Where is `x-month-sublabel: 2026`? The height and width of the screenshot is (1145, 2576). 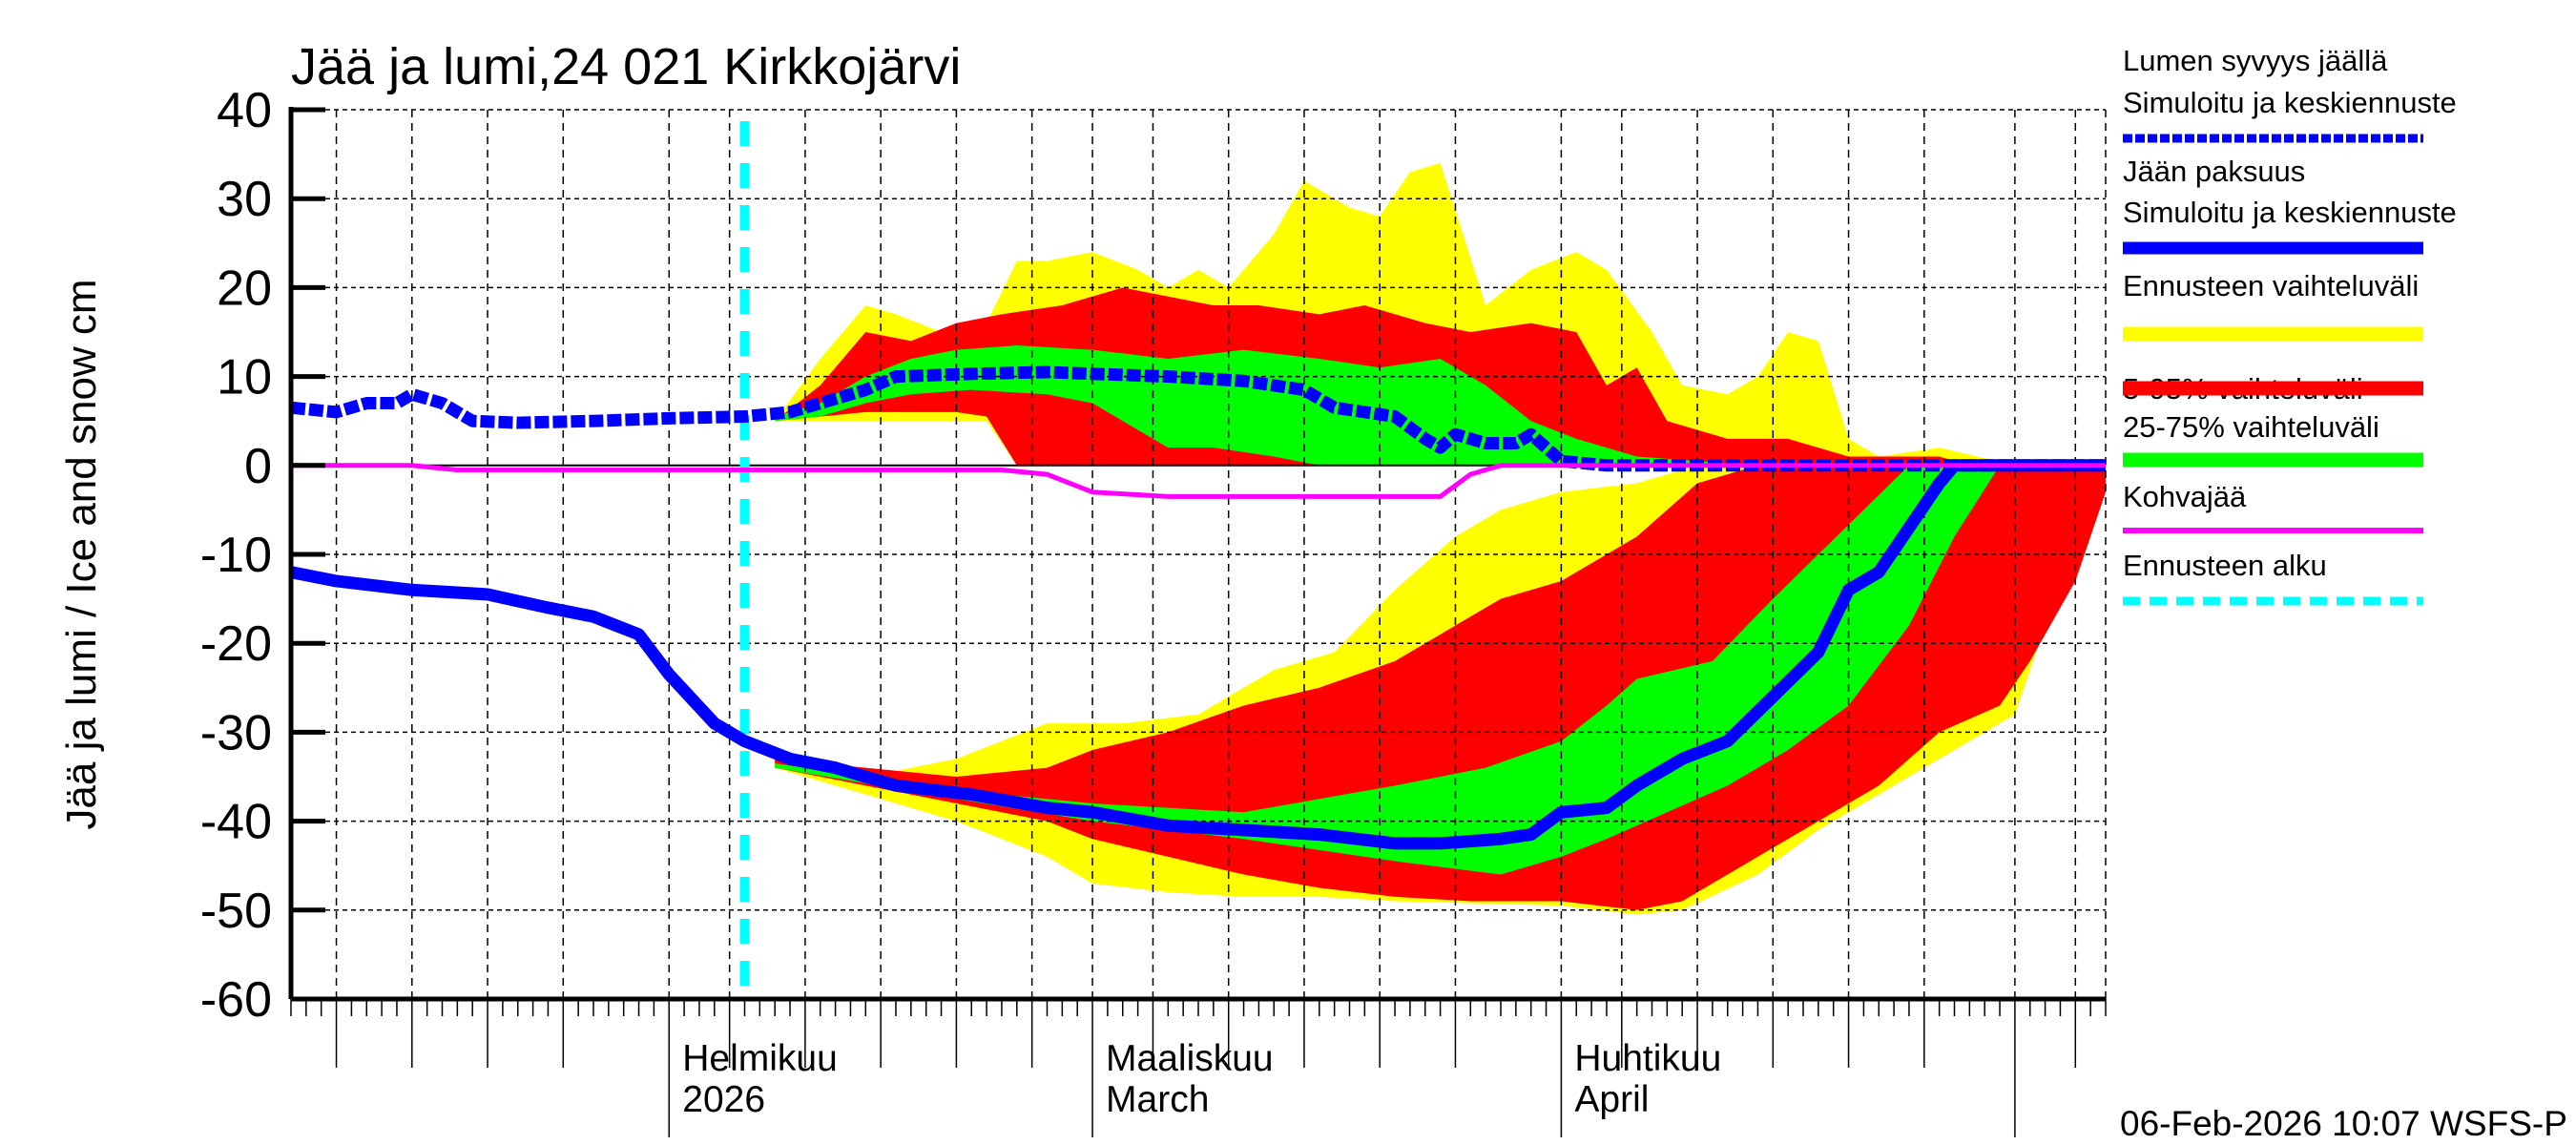
x-month-sublabel: 2026 is located at coordinates (723, 1099).